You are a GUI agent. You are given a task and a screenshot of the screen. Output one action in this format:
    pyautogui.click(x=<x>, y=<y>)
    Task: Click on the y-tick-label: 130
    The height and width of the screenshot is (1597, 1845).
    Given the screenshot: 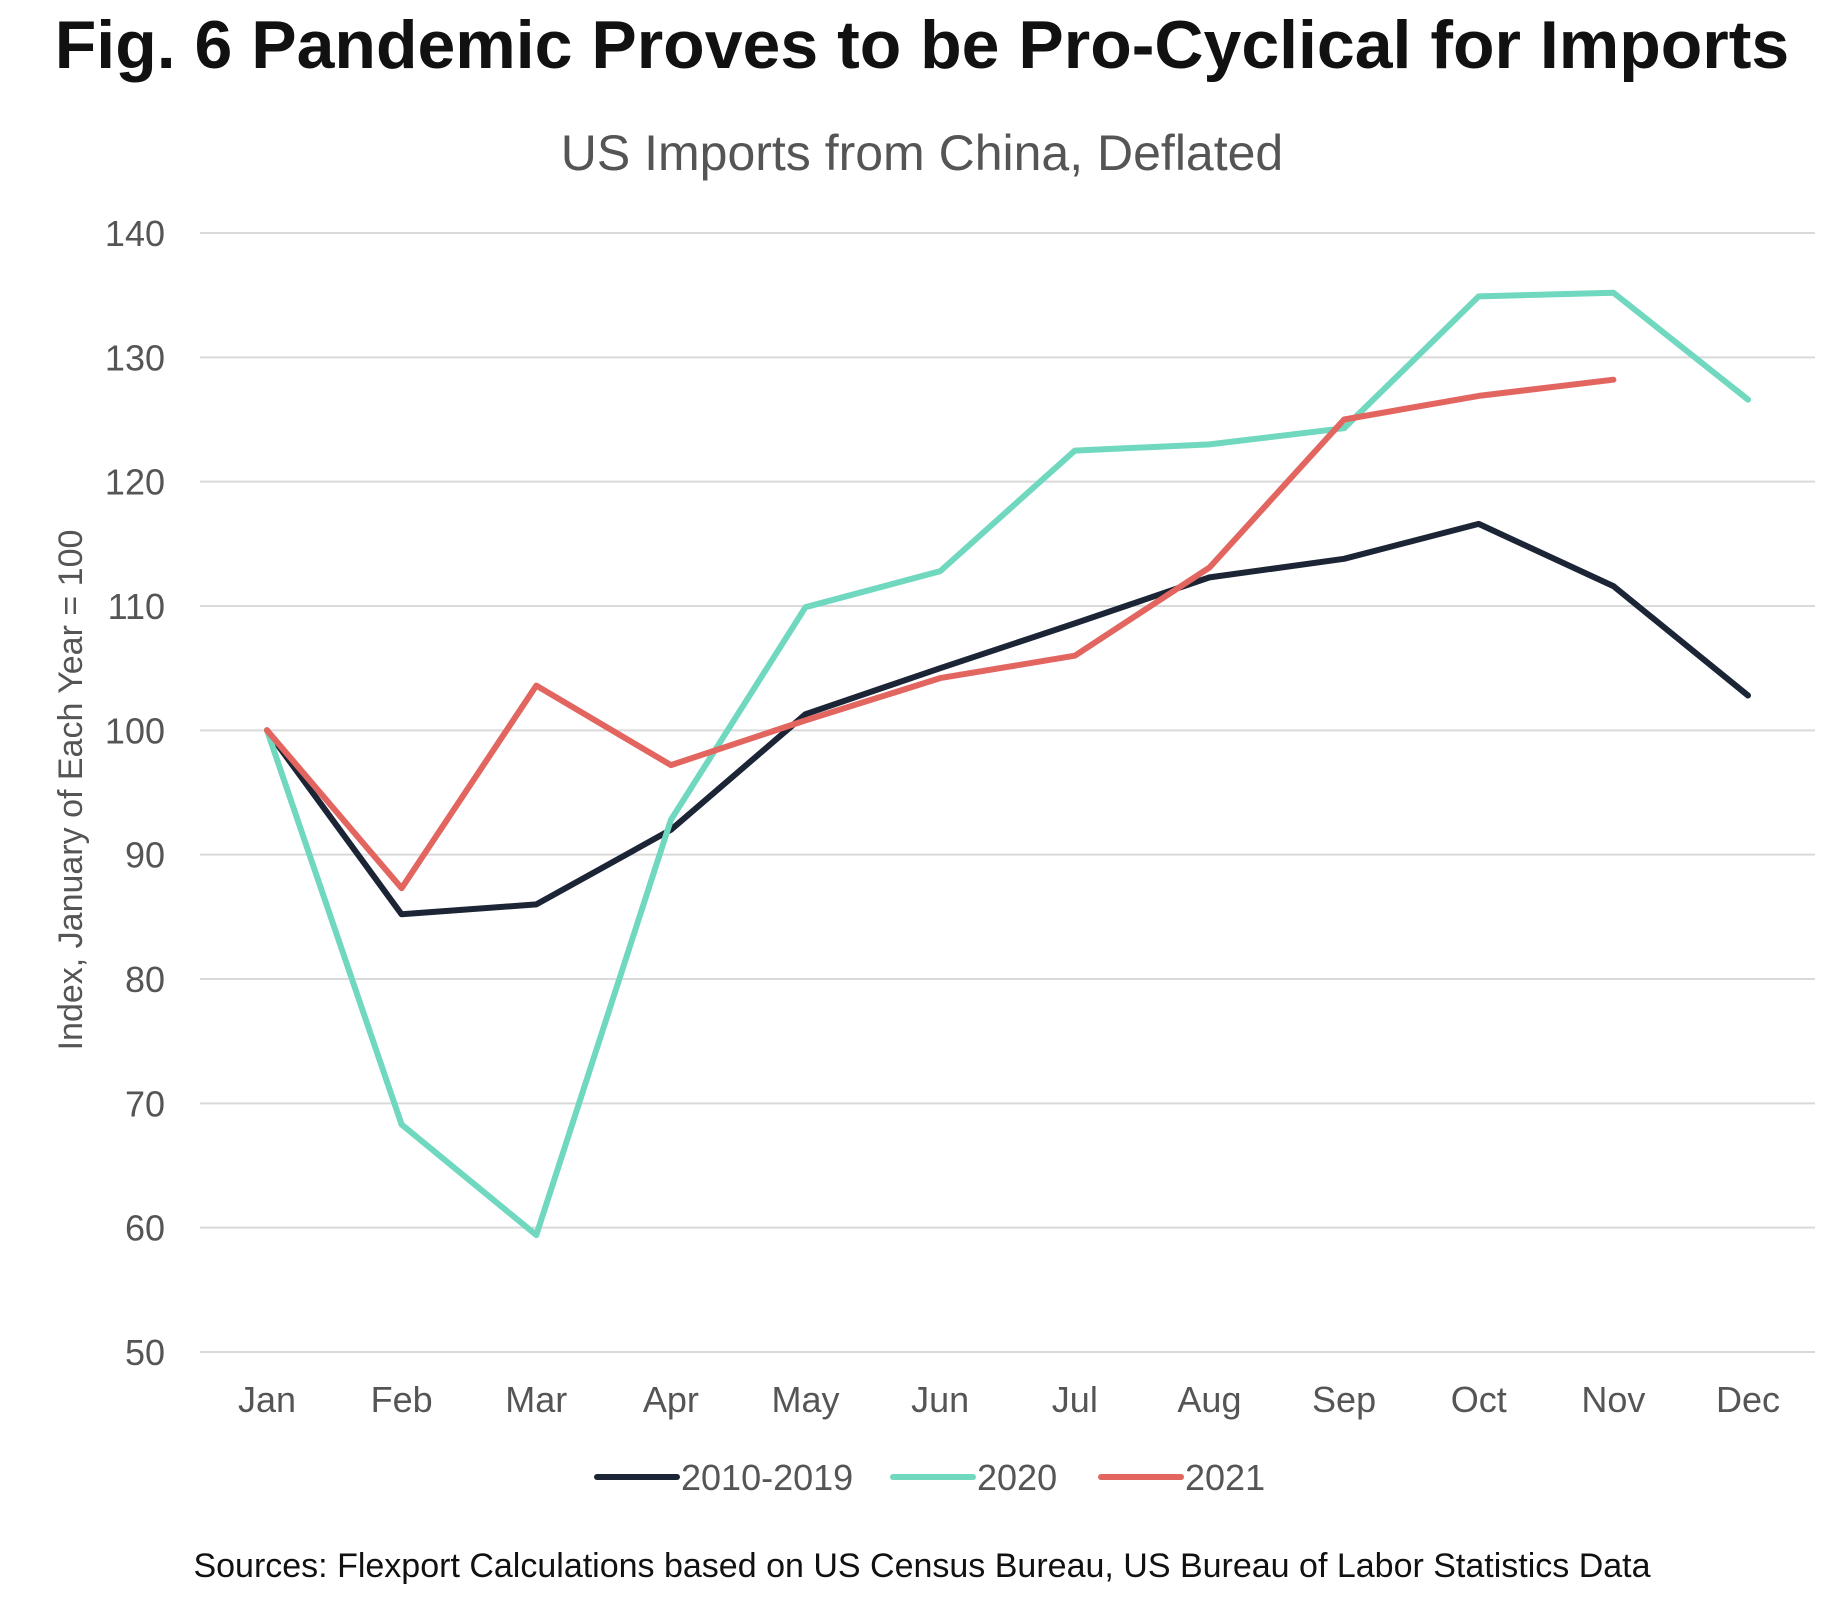 What is the action you would take?
    pyautogui.click(x=135, y=357)
    